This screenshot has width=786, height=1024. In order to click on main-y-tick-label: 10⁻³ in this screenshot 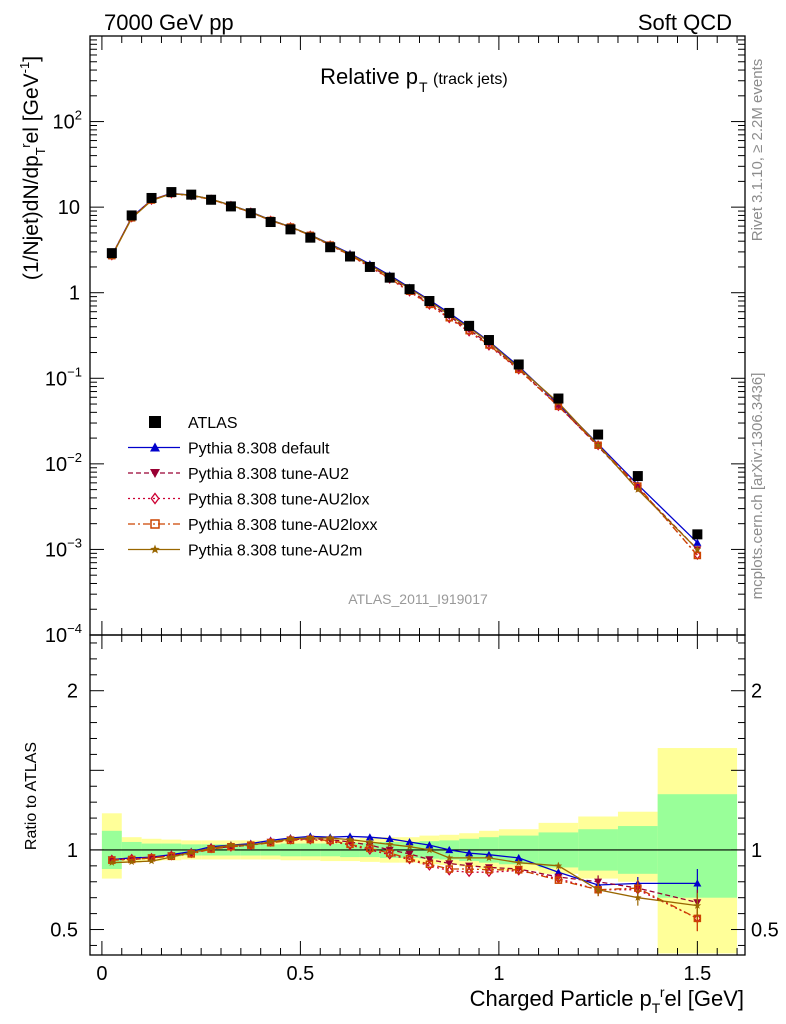, I will do `click(63, 548)`.